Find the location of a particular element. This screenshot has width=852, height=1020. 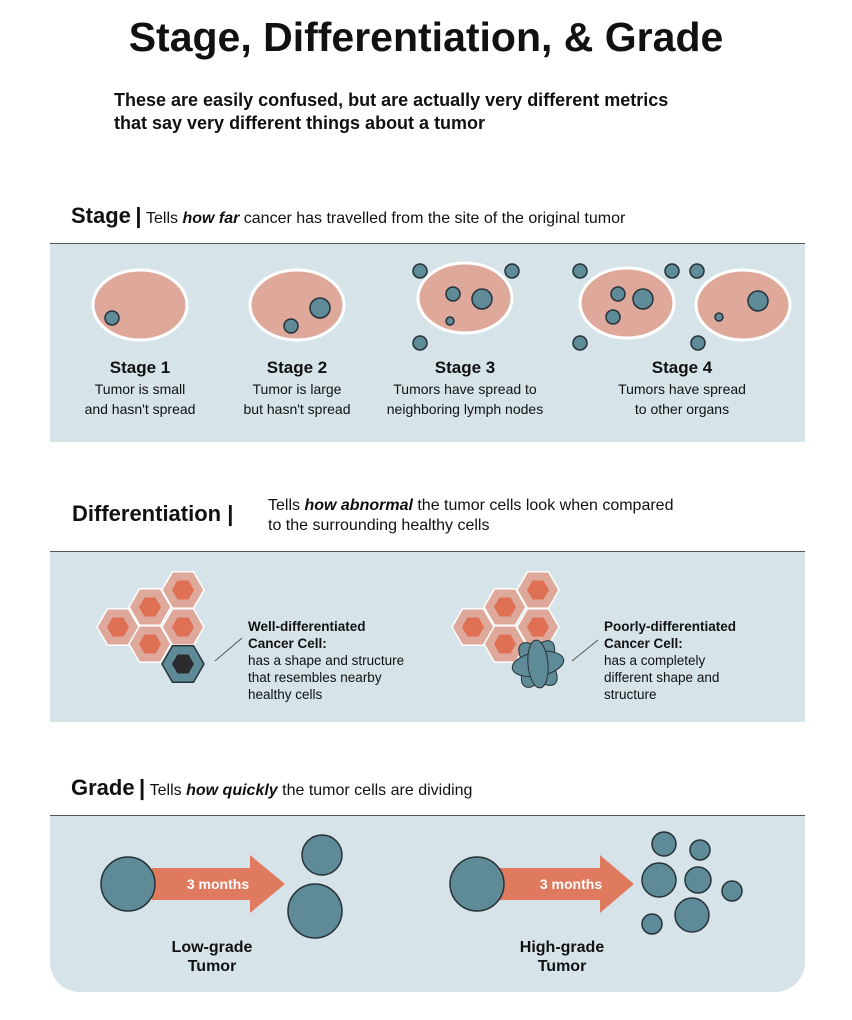

well-differentiated-cell-hex-nucleus is located at coordinates (183, 664).